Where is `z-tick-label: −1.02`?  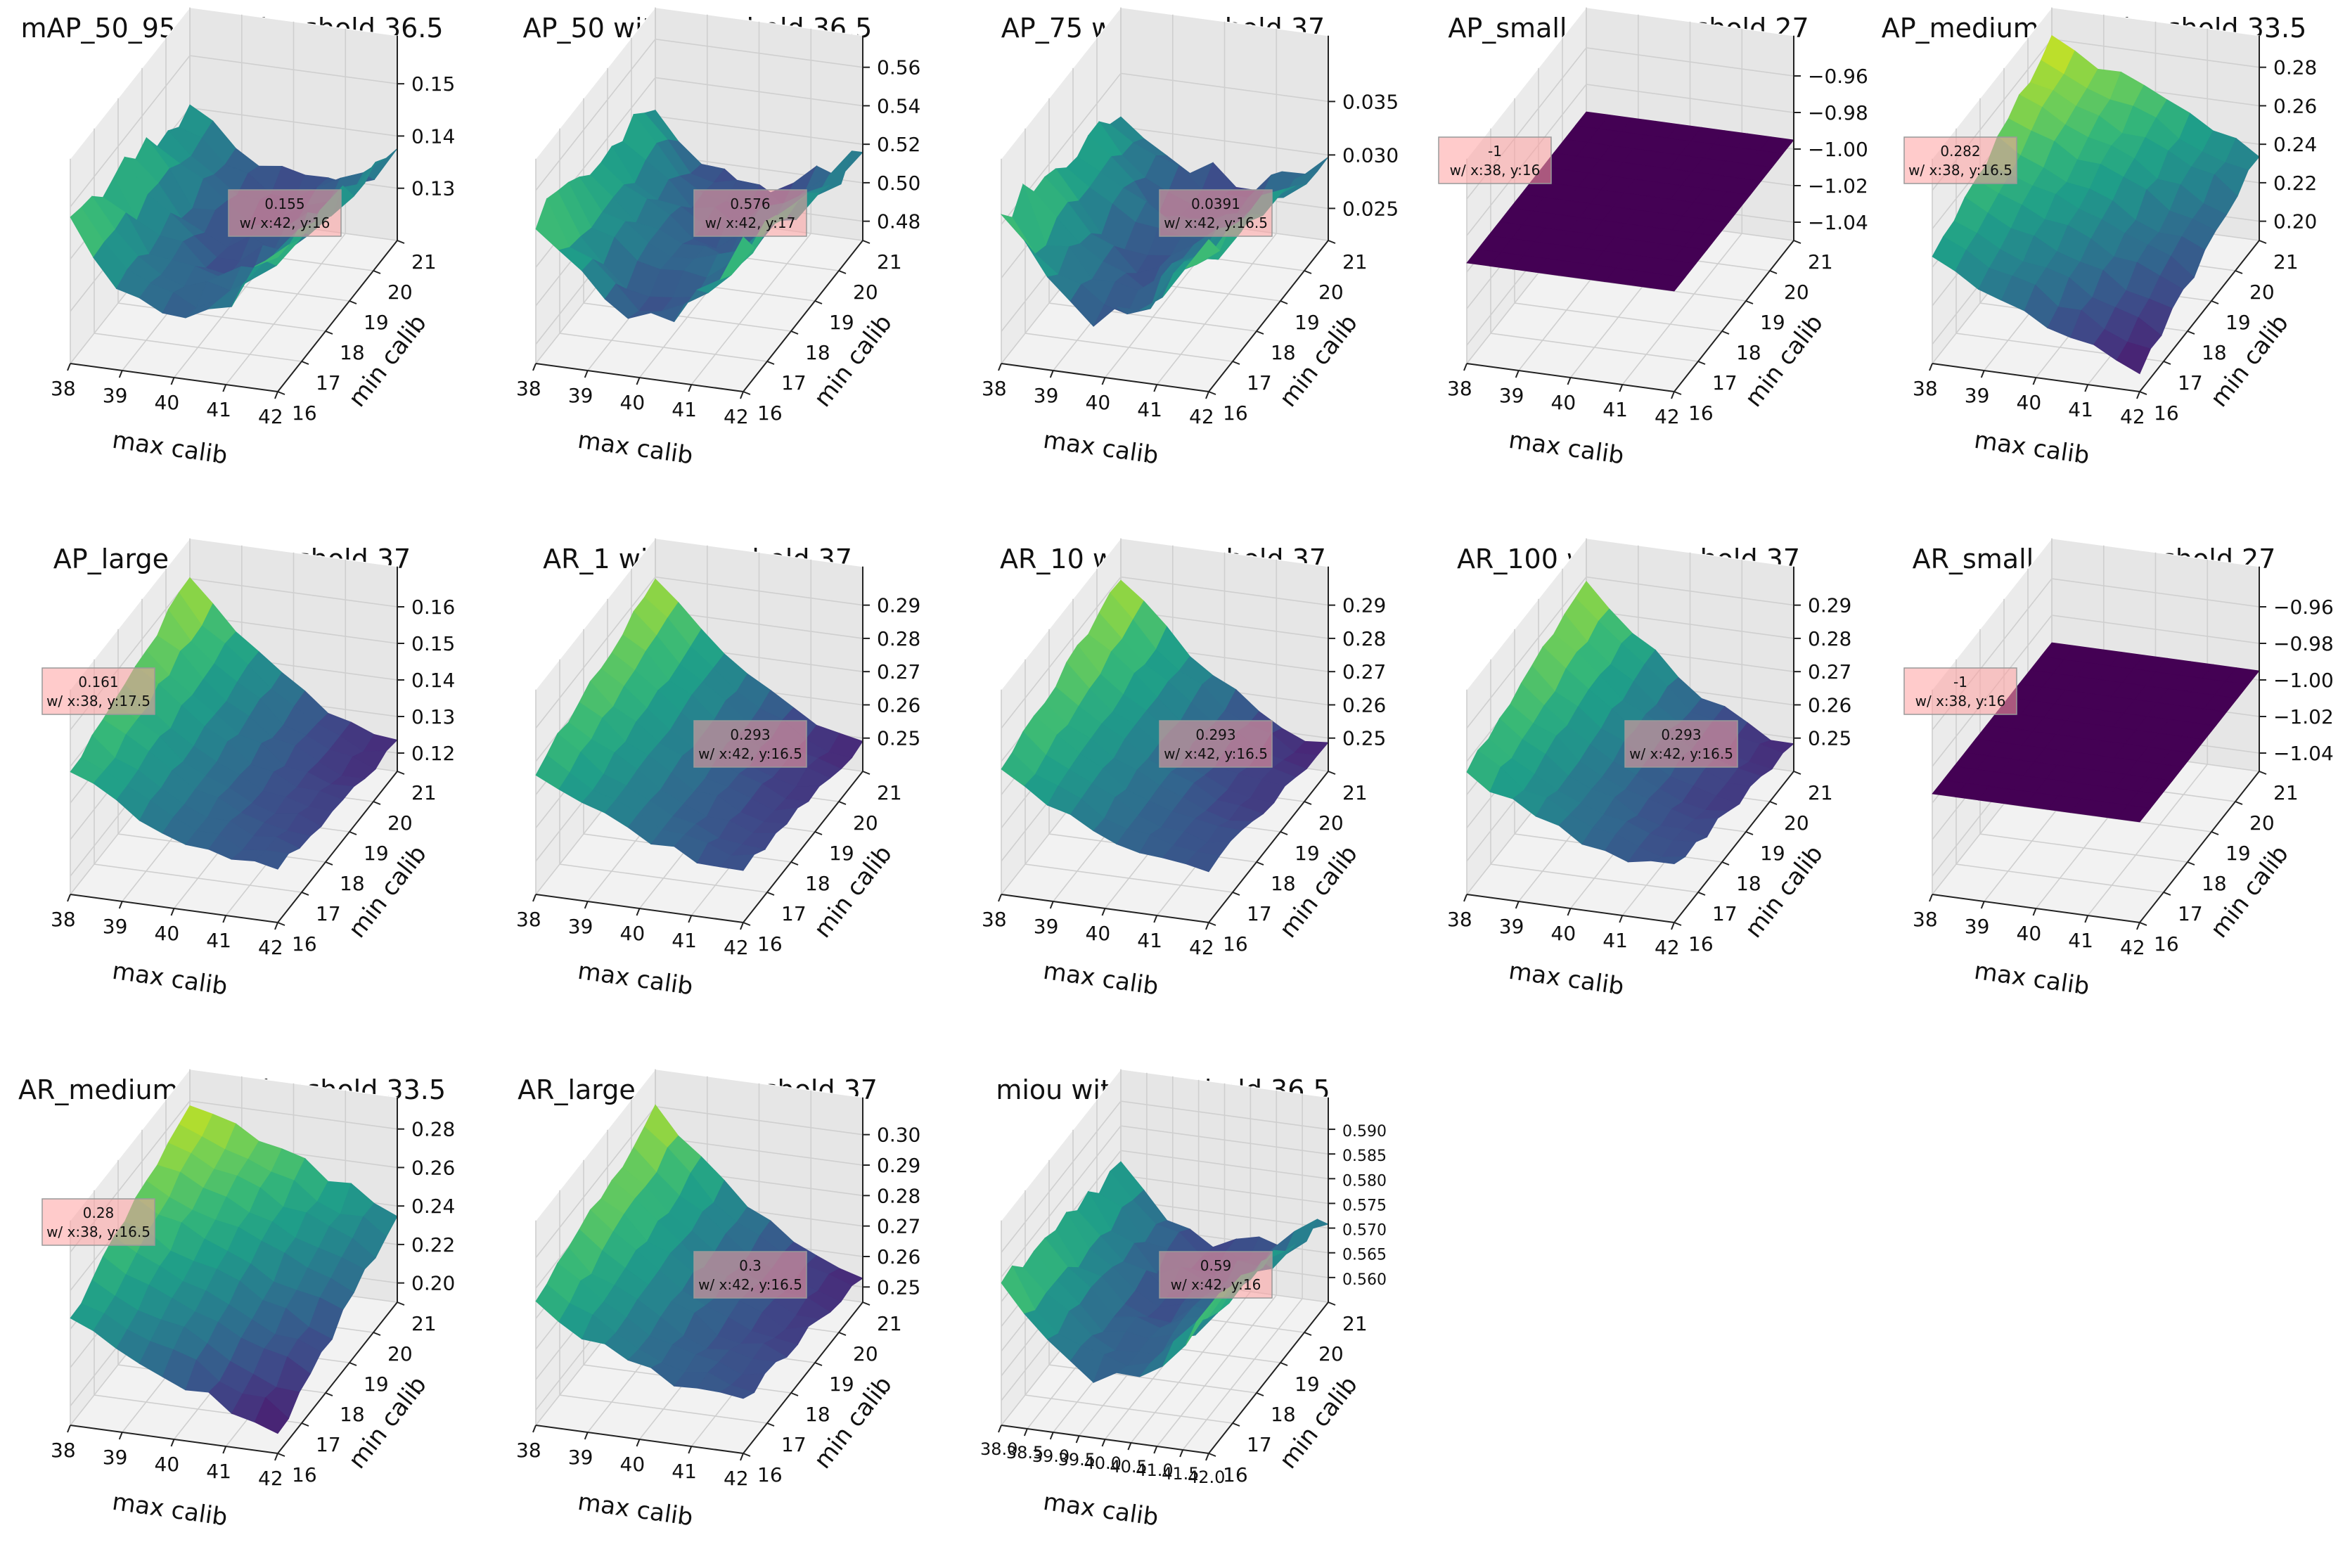
z-tick-label: −1.02 is located at coordinates (1838, 186).